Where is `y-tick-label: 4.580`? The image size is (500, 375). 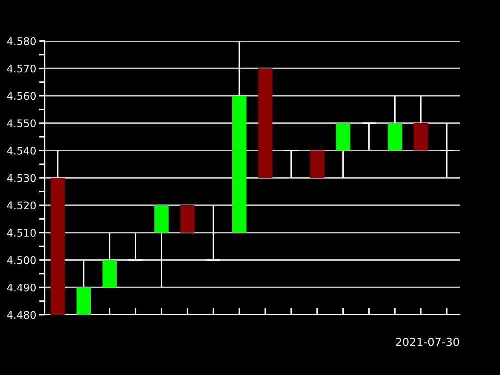 y-tick-label: 4.580 is located at coordinates (21, 41).